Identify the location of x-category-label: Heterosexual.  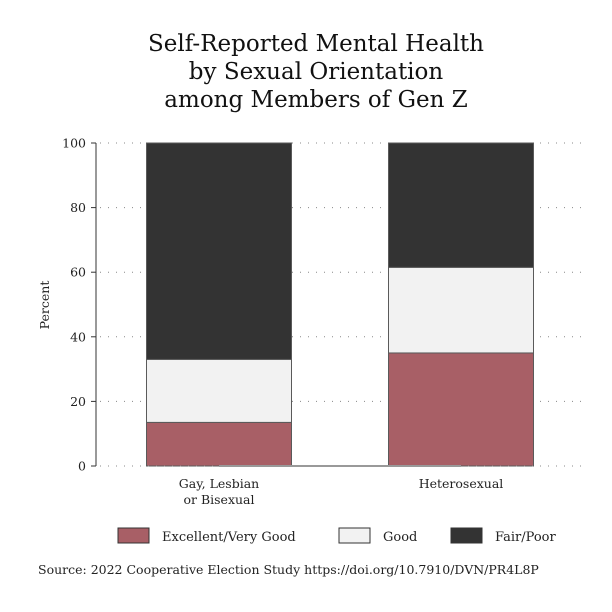
(461, 483).